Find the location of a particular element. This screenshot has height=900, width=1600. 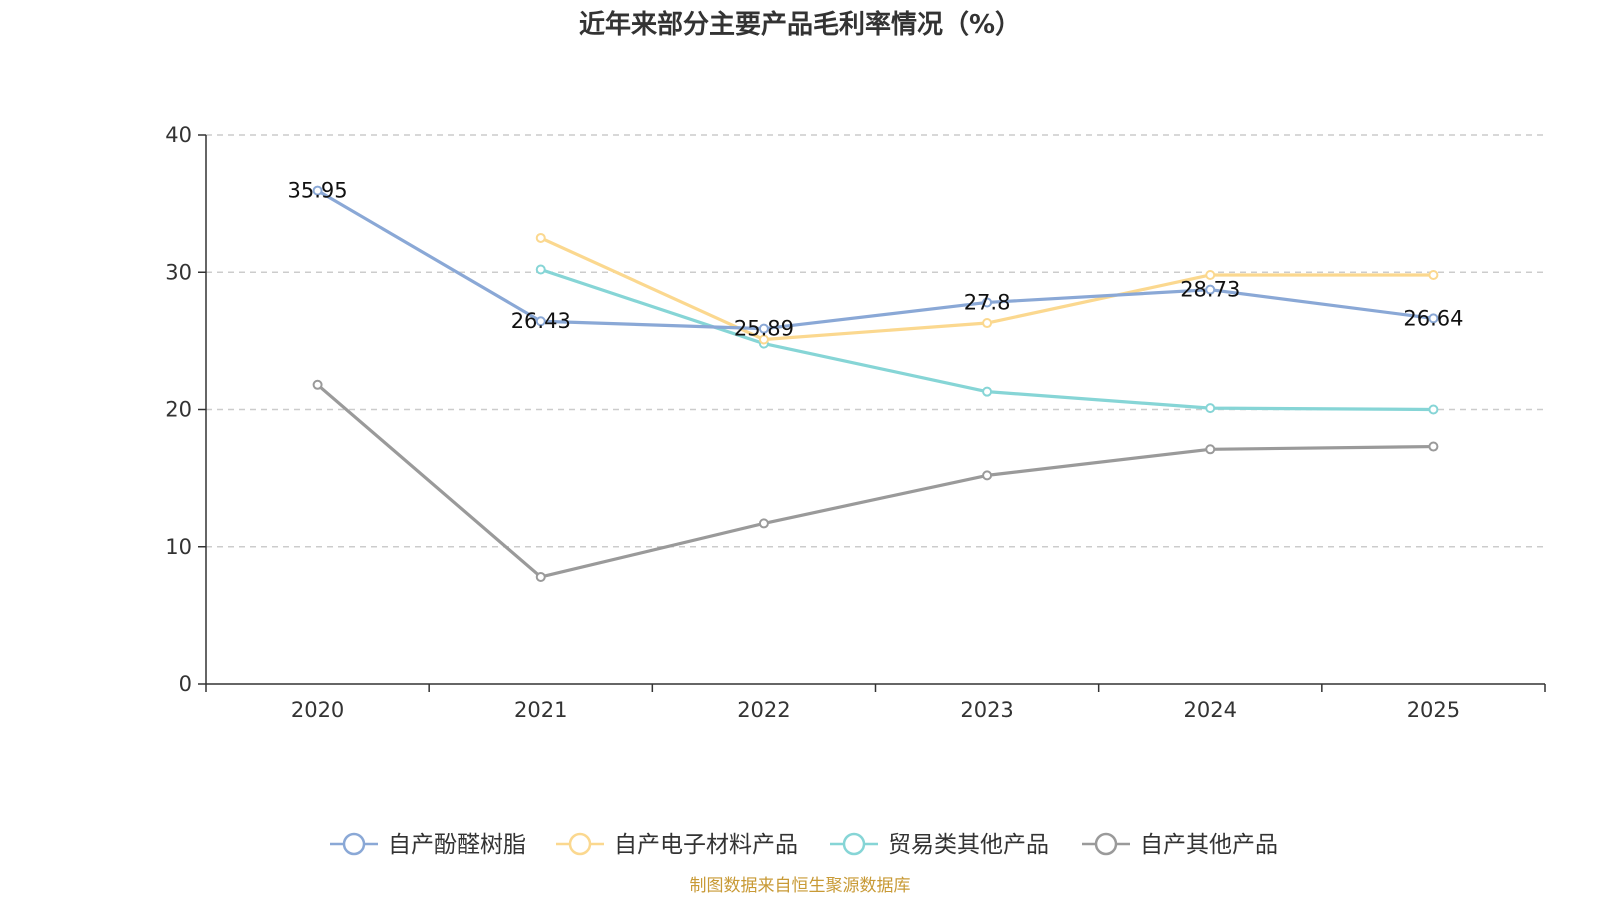

data-label: 25.89 is located at coordinates (764, 329).